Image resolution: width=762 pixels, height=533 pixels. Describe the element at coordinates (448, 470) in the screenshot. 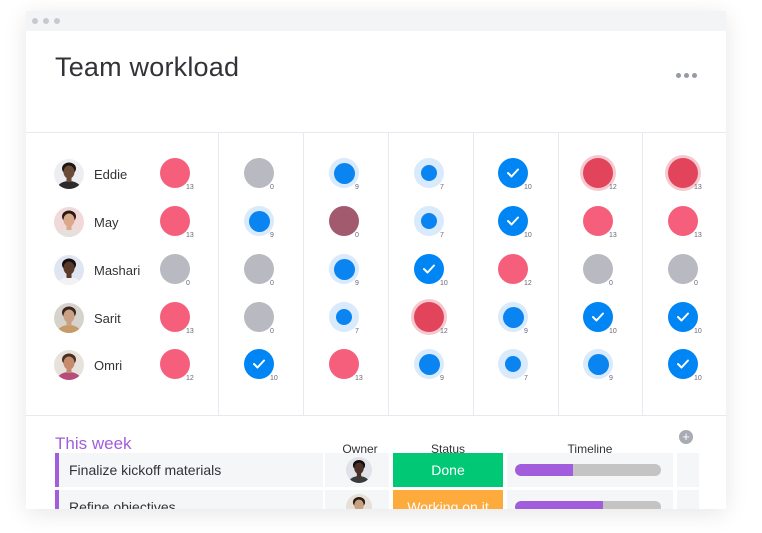

I see `status-label: Done` at that location.